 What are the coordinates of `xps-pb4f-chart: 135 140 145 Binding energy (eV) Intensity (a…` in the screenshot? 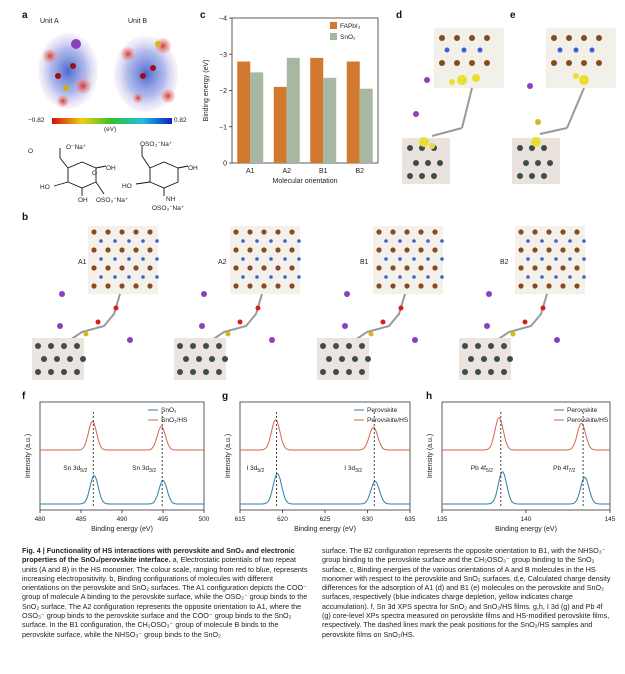 It's located at (521, 467).